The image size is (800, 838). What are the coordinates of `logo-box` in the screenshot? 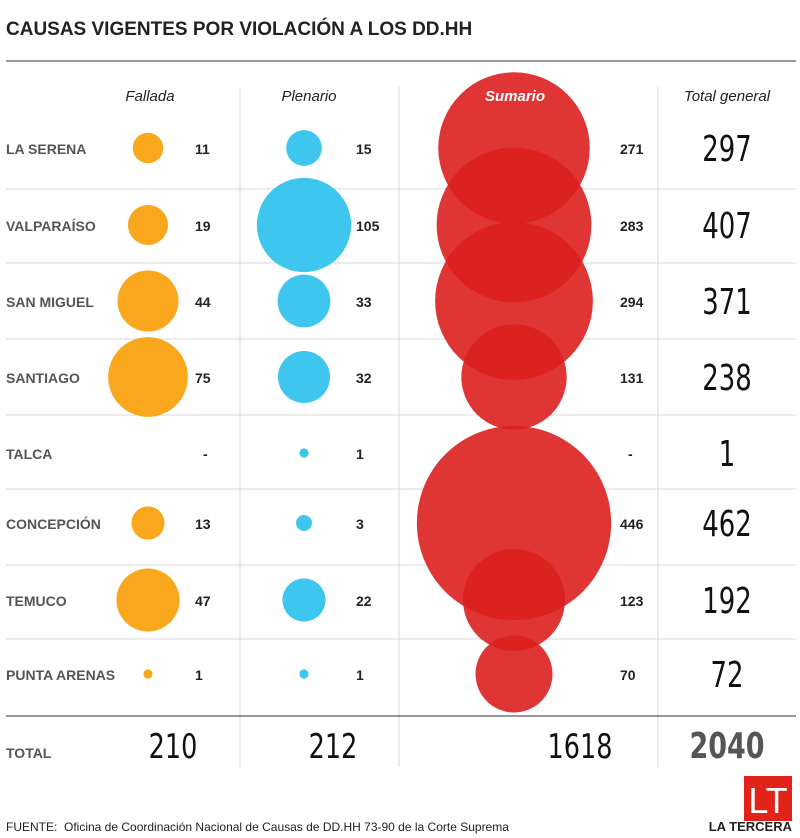 It's located at (768, 798).